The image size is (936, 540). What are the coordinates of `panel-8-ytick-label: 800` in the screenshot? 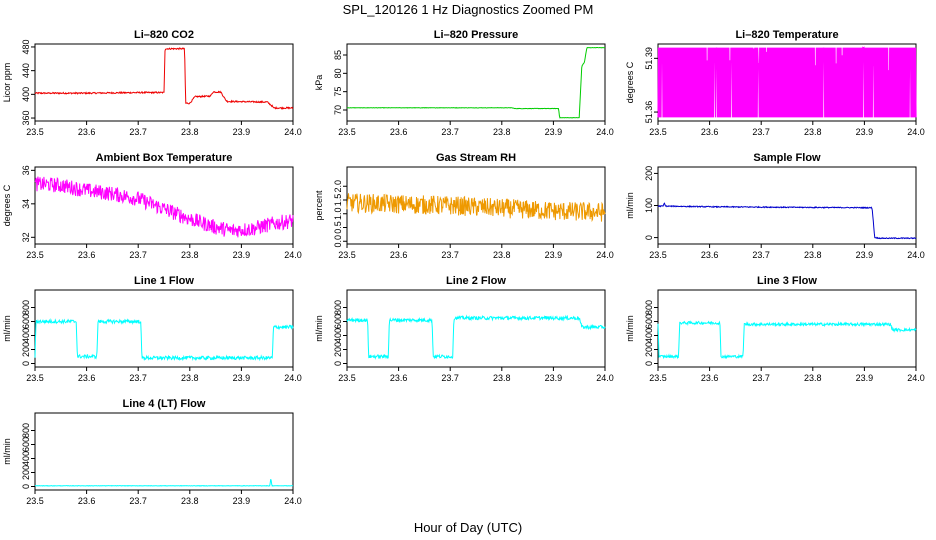 It's located at (649, 307).